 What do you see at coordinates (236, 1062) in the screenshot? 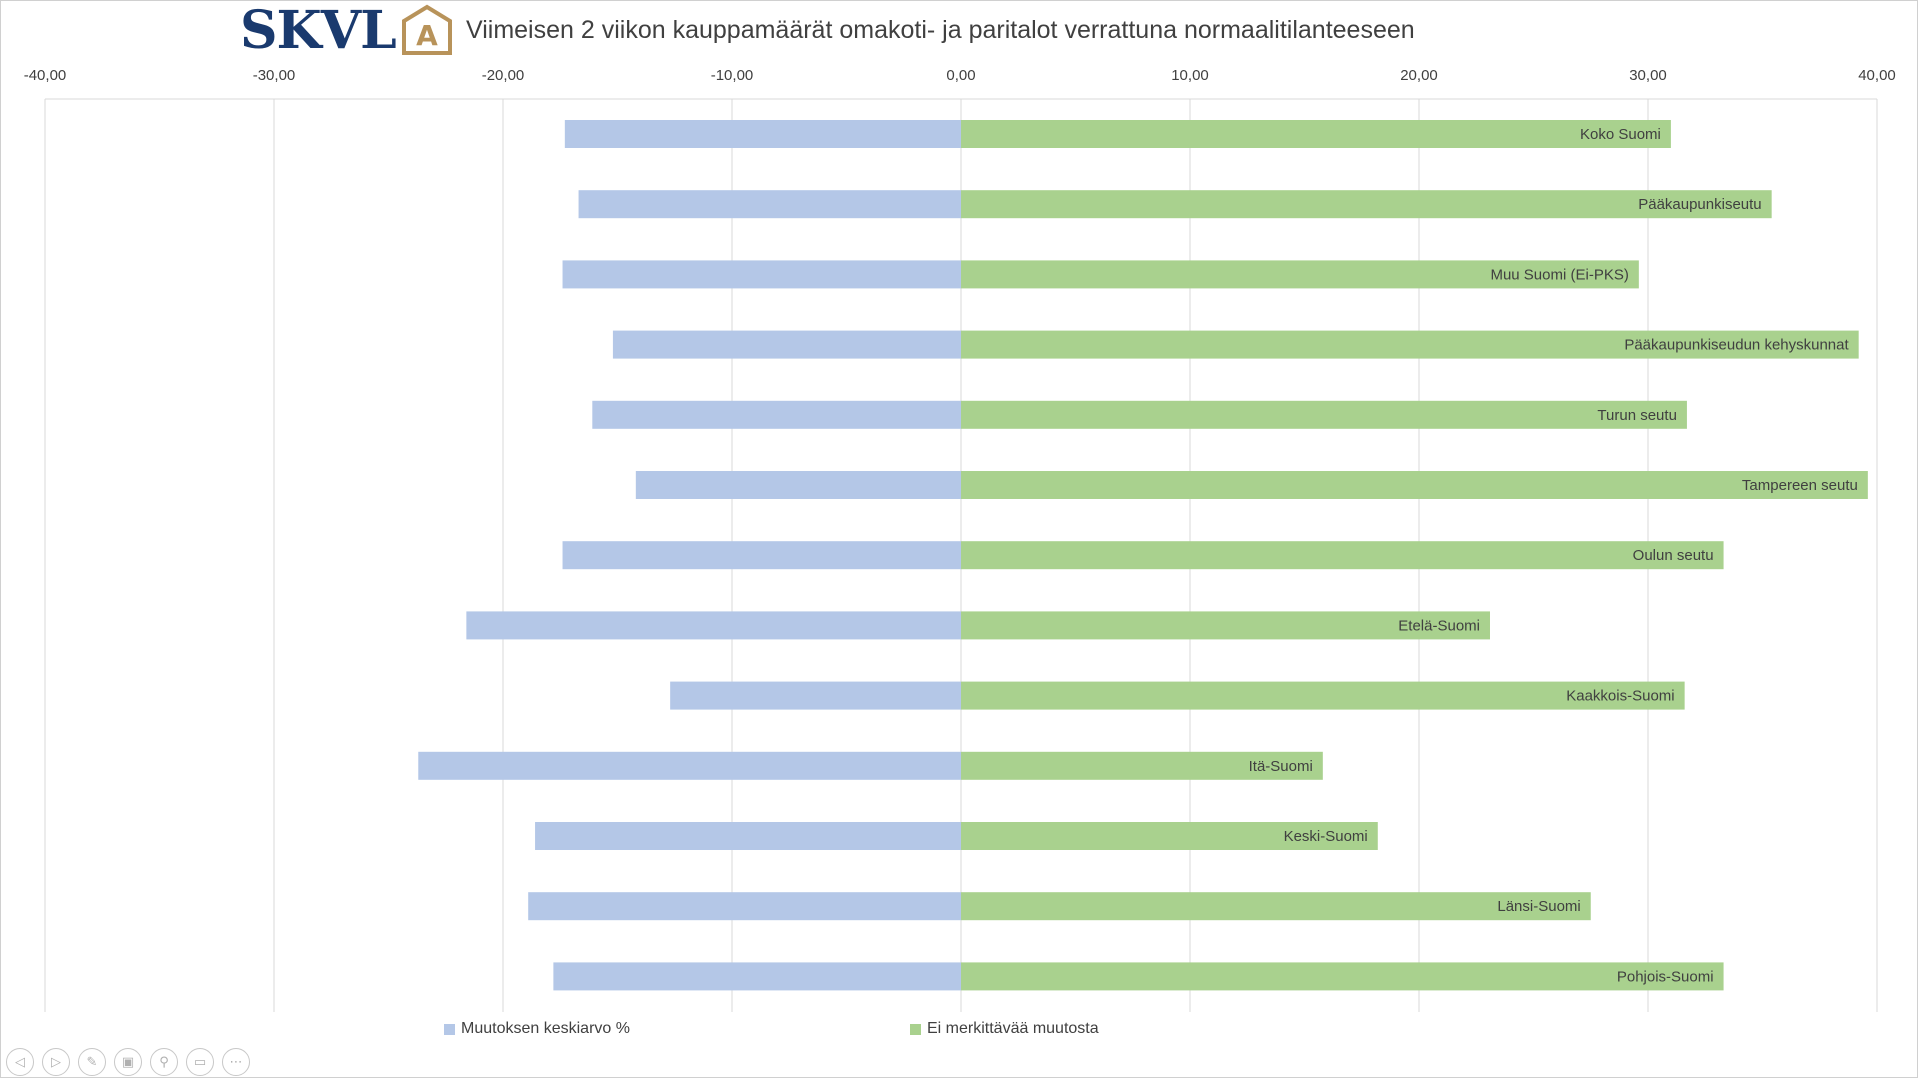
I see `more-options-icon: ⋯` at bounding box center [236, 1062].